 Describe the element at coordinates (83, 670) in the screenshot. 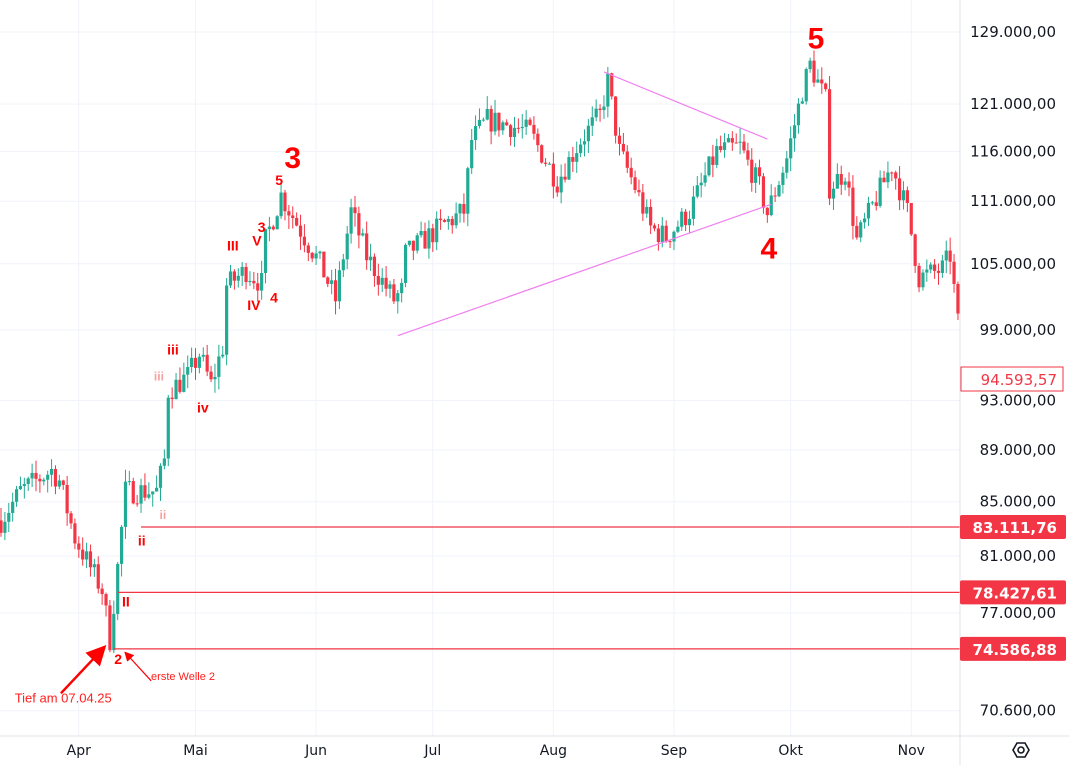

I see `annotation-arrow` at that location.